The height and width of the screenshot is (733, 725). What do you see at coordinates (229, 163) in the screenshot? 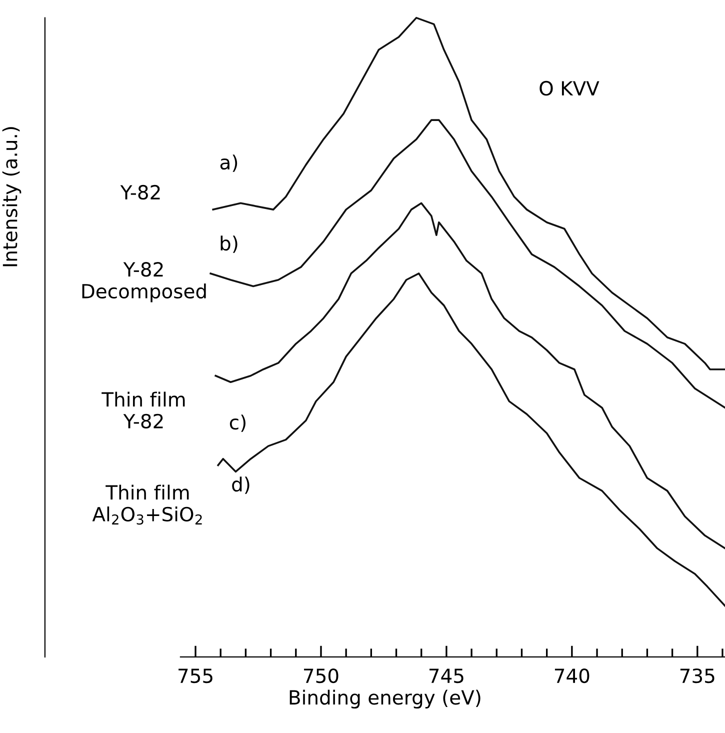
I see `annotation: a)` at bounding box center [229, 163].